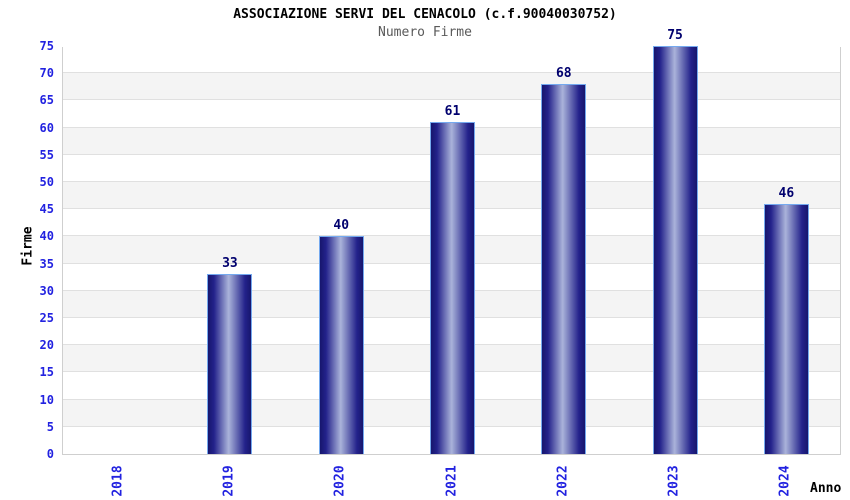  What do you see at coordinates (46, 318) in the screenshot?
I see `y-tick-label: 25` at bounding box center [46, 318].